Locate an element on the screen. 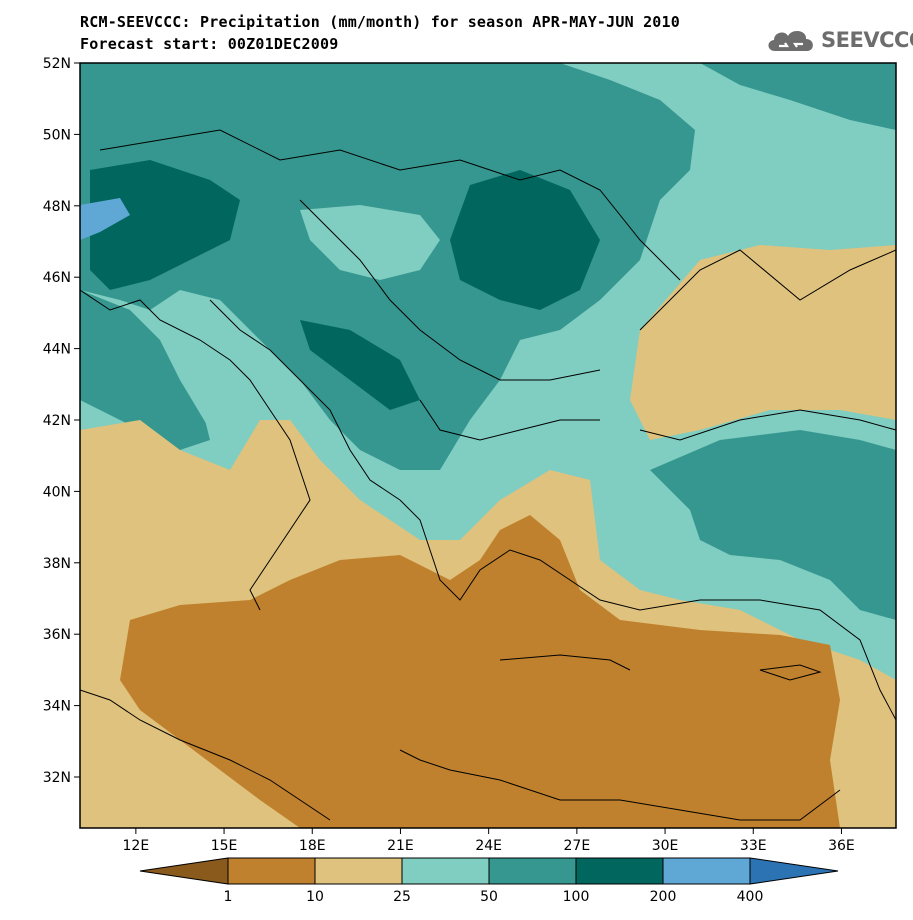  lon-tick-label: 33E is located at coordinates (753, 846).